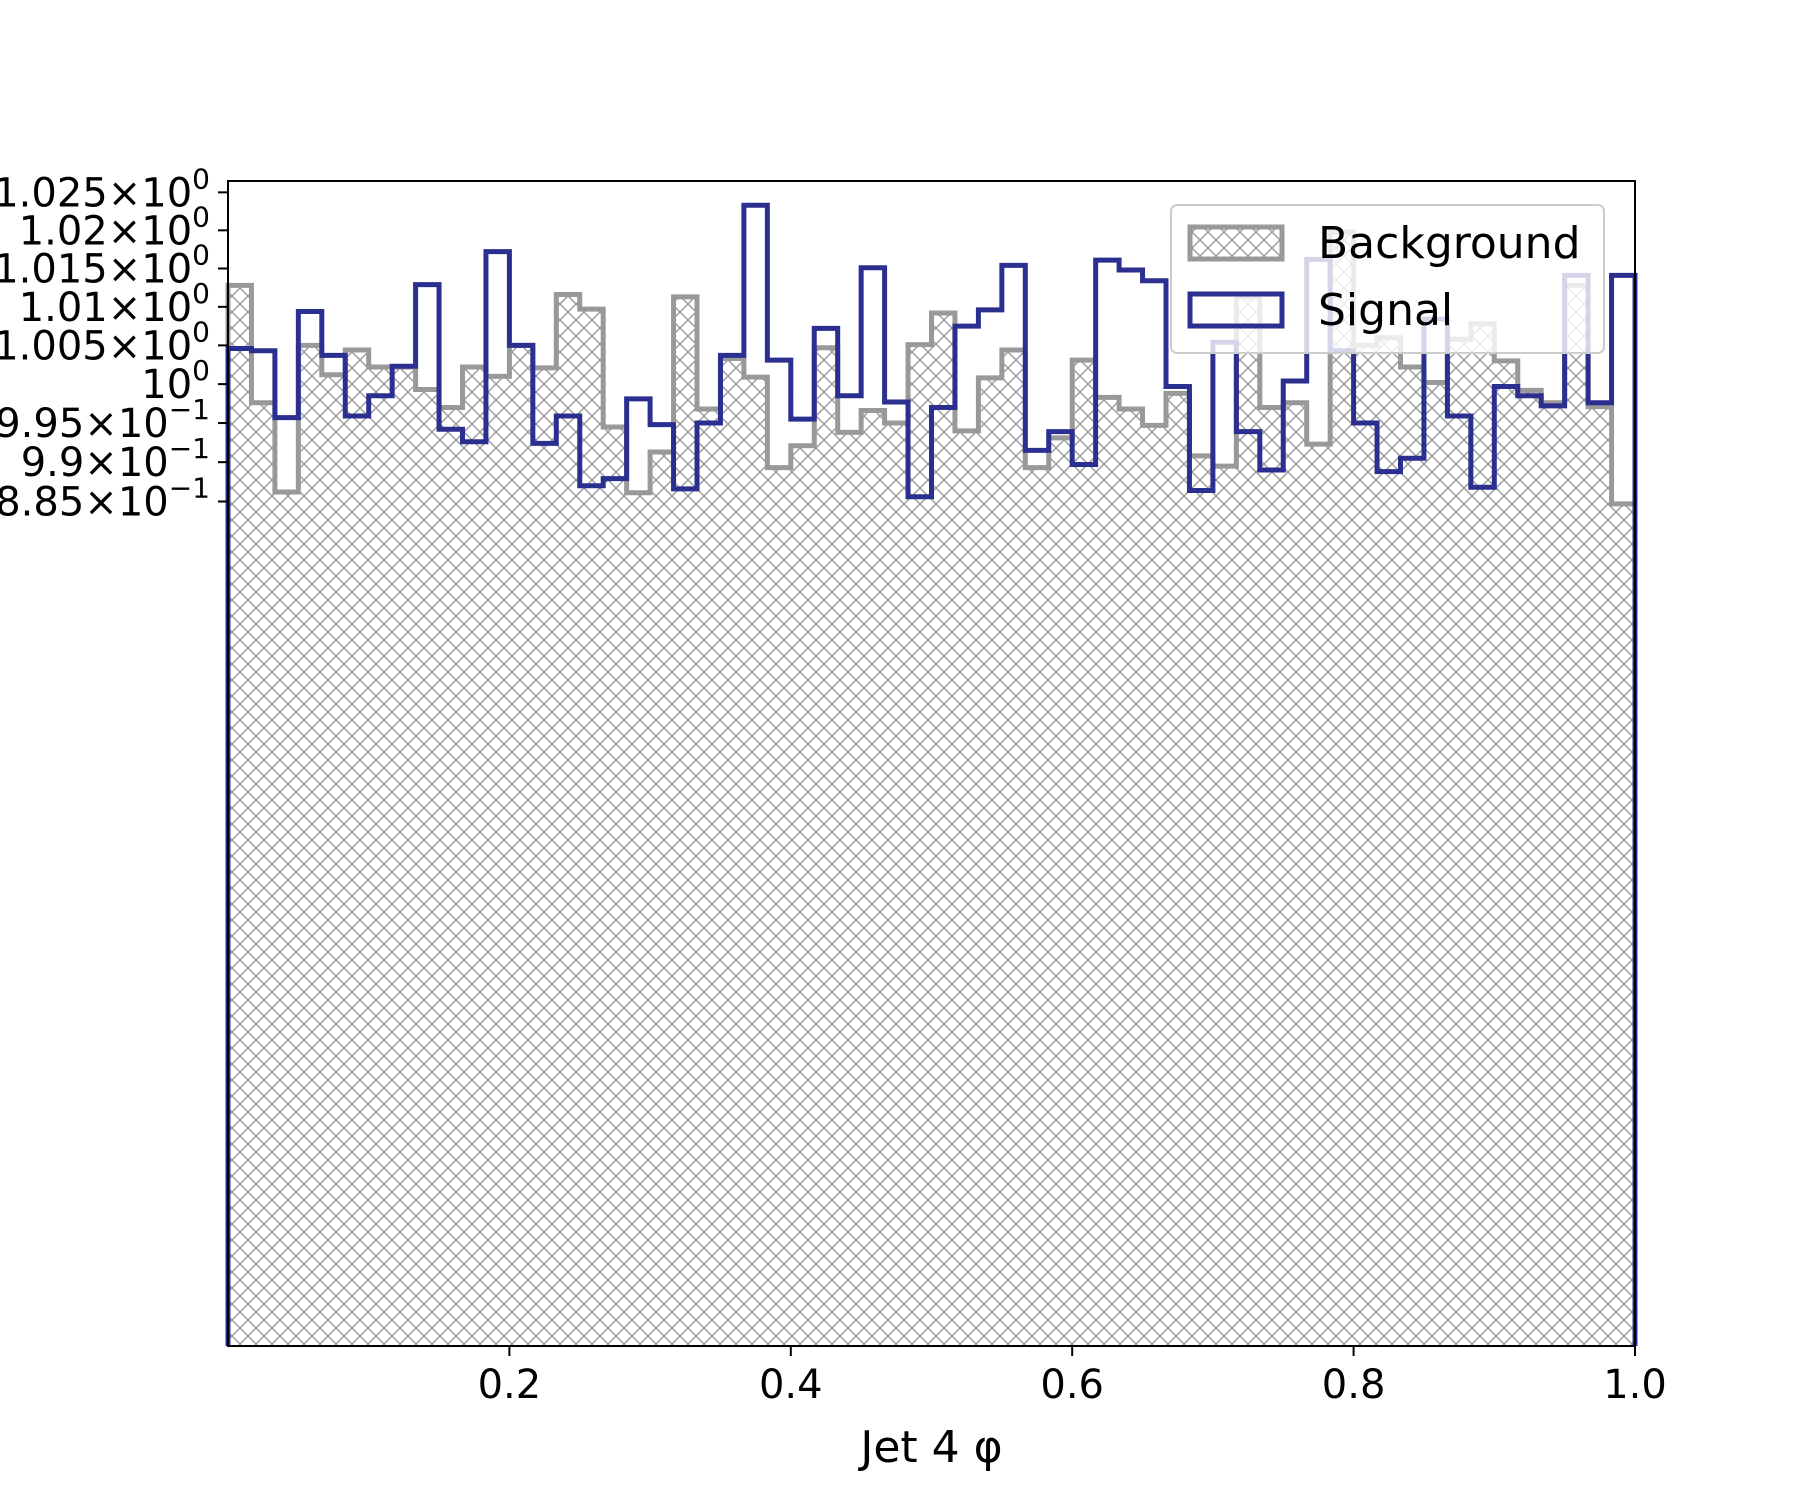 The height and width of the screenshot is (1500, 1801). What do you see at coordinates (1385, 310) in the screenshot?
I see `legend-label-signal: Signal` at bounding box center [1385, 310].